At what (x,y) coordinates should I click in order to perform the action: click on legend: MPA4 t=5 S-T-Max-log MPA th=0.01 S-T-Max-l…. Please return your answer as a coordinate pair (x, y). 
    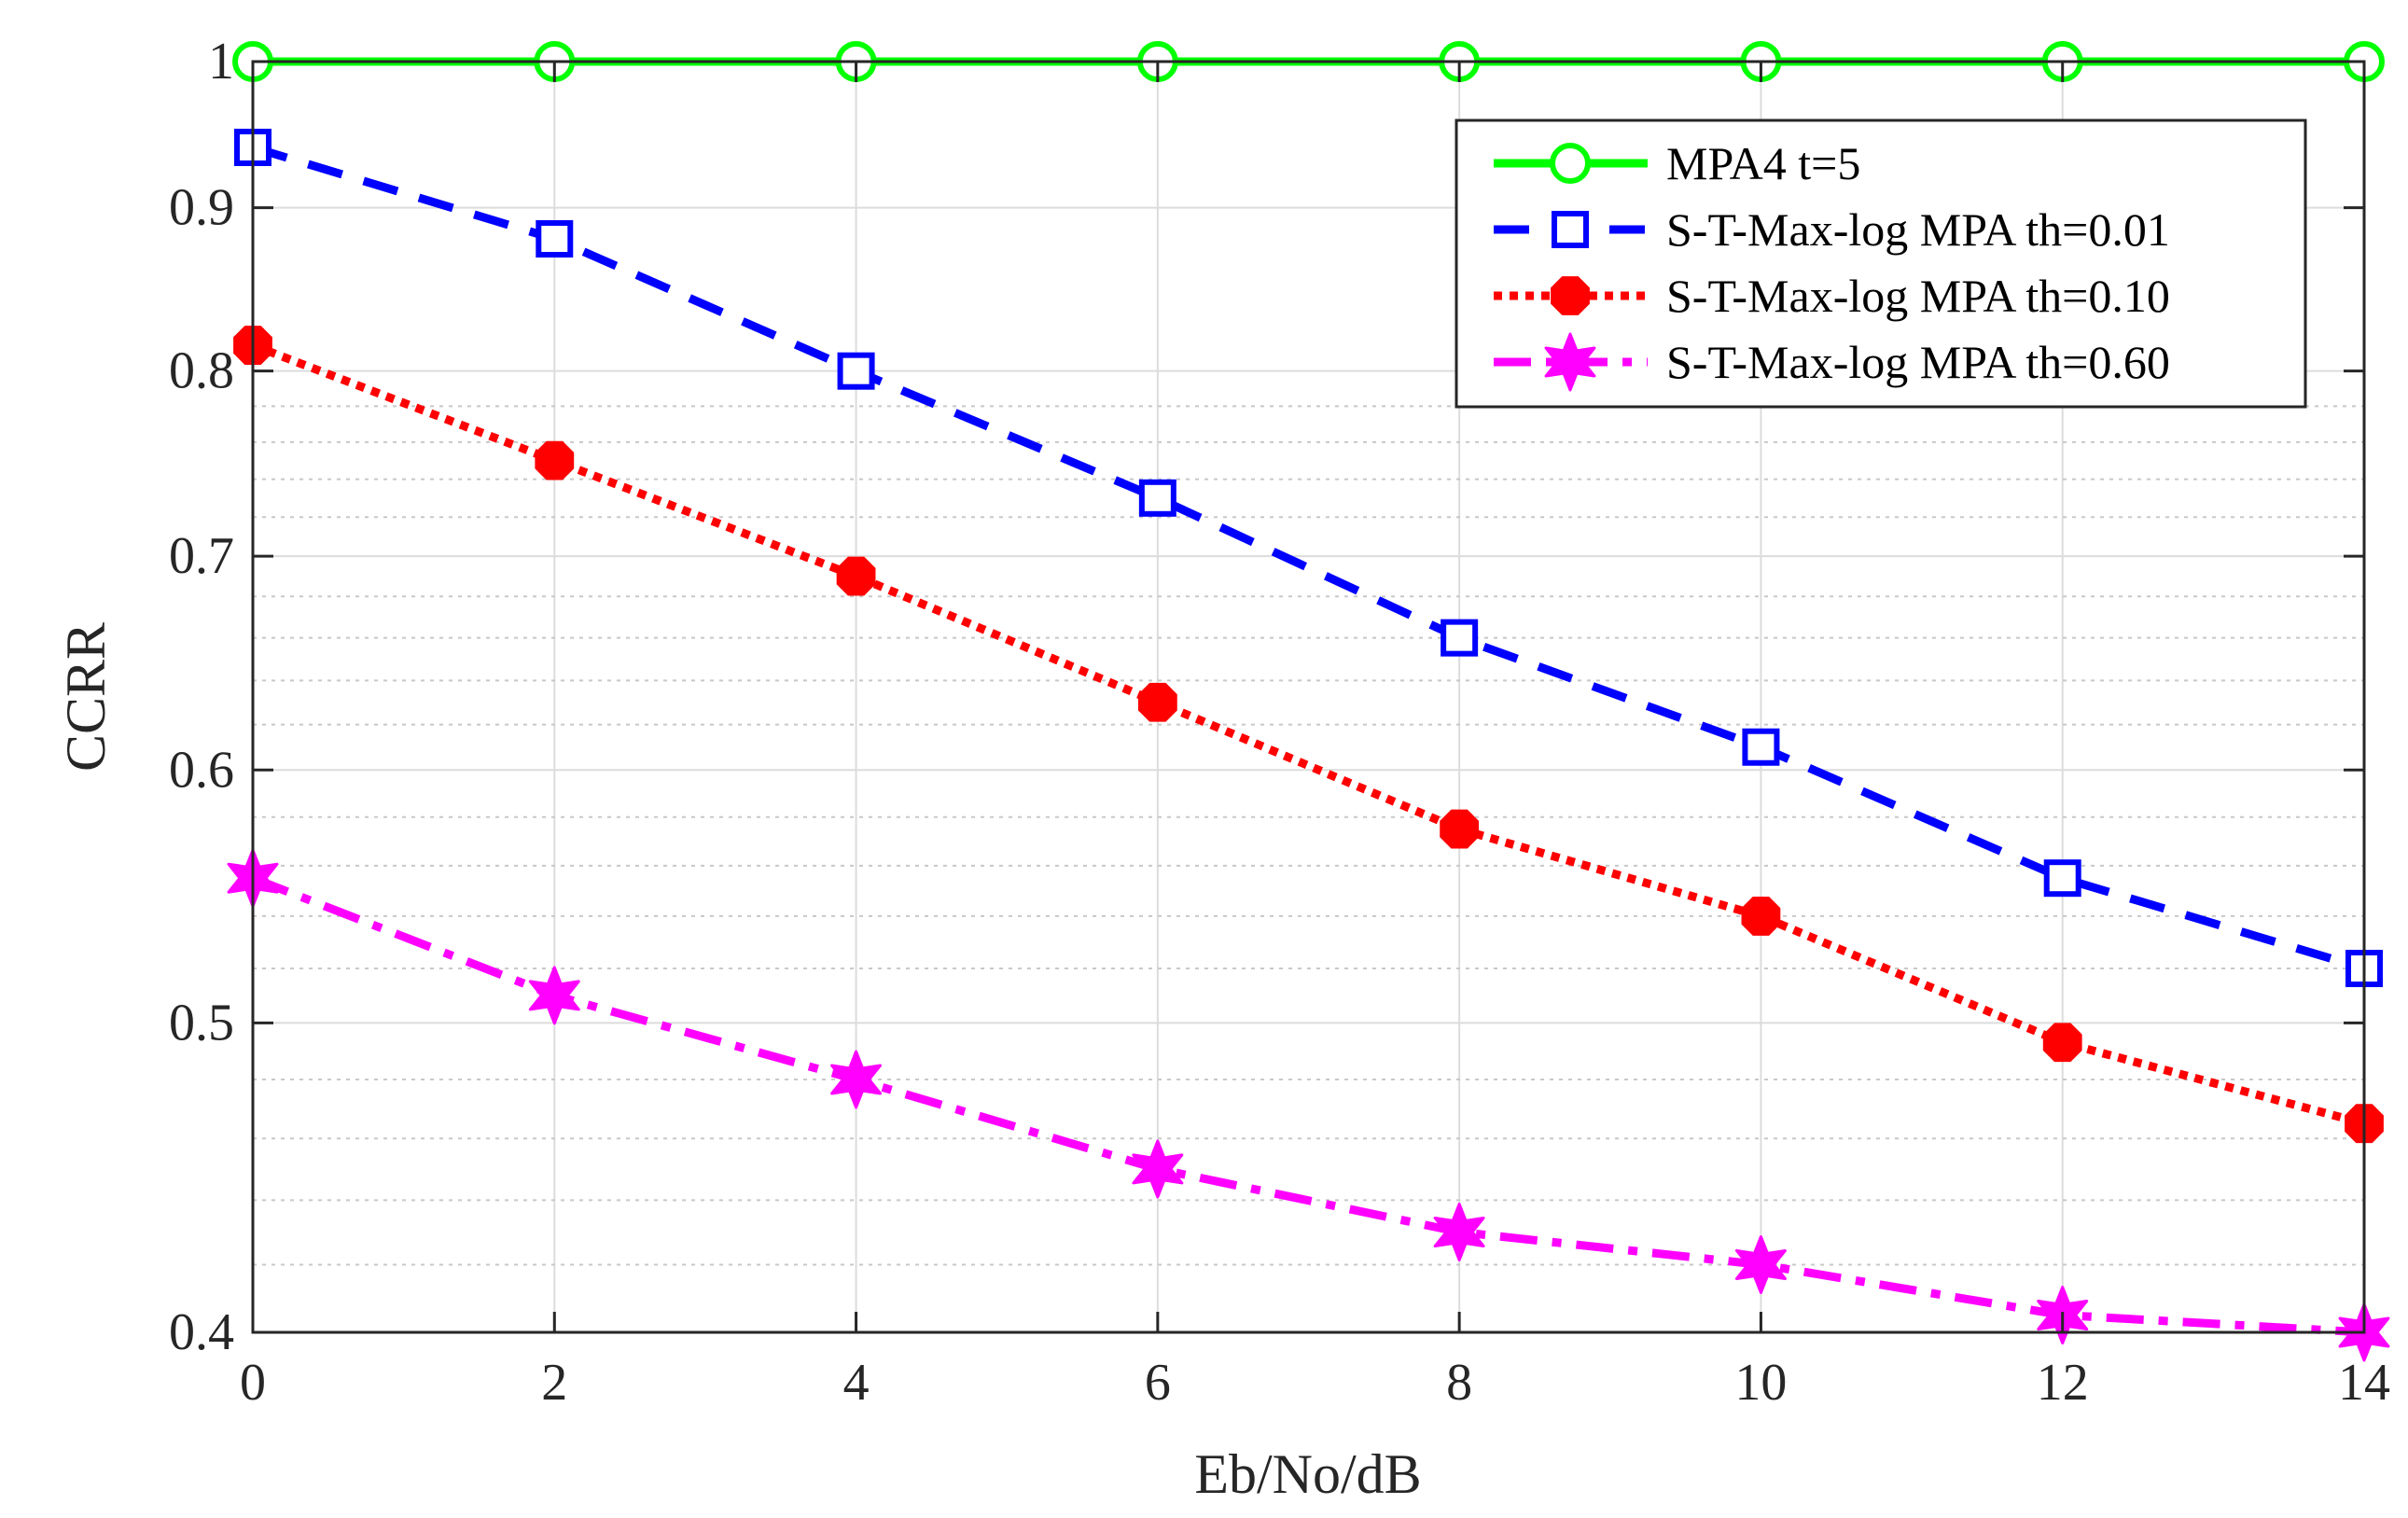
    Looking at the image, I should click on (1881, 263).